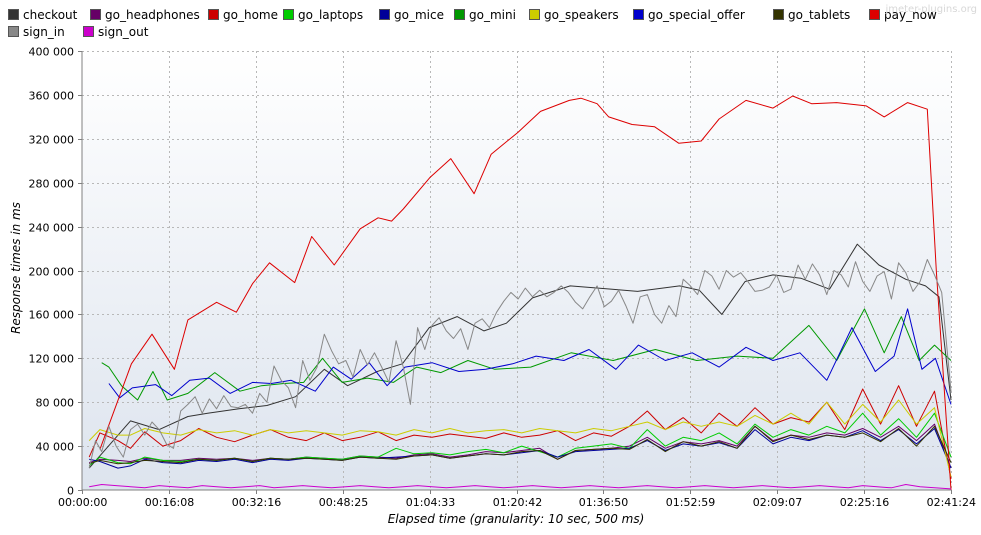 The width and height of the screenshot is (981, 535). What do you see at coordinates (52, 228) in the screenshot?
I see `y-tick-label: 240 000` at bounding box center [52, 228].